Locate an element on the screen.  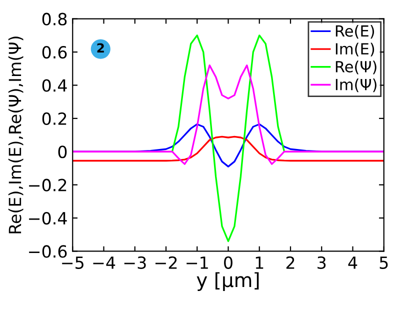
x-axis-title: y [µm] is located at coordinates (227, 282).